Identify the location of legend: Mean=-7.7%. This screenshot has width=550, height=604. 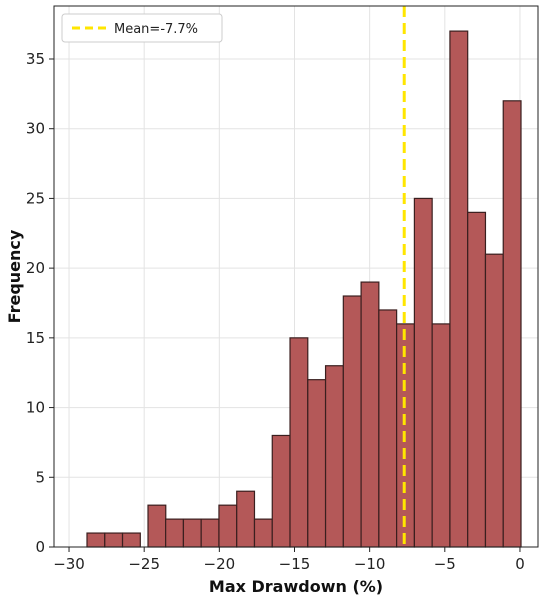
(142, 28).